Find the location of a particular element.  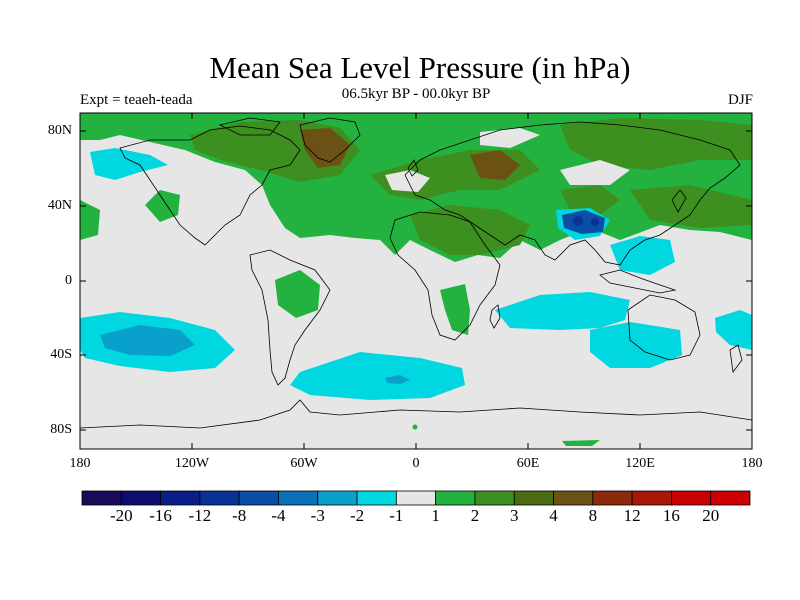

colorbar-label: -1 is located at coordinates (396, 515).